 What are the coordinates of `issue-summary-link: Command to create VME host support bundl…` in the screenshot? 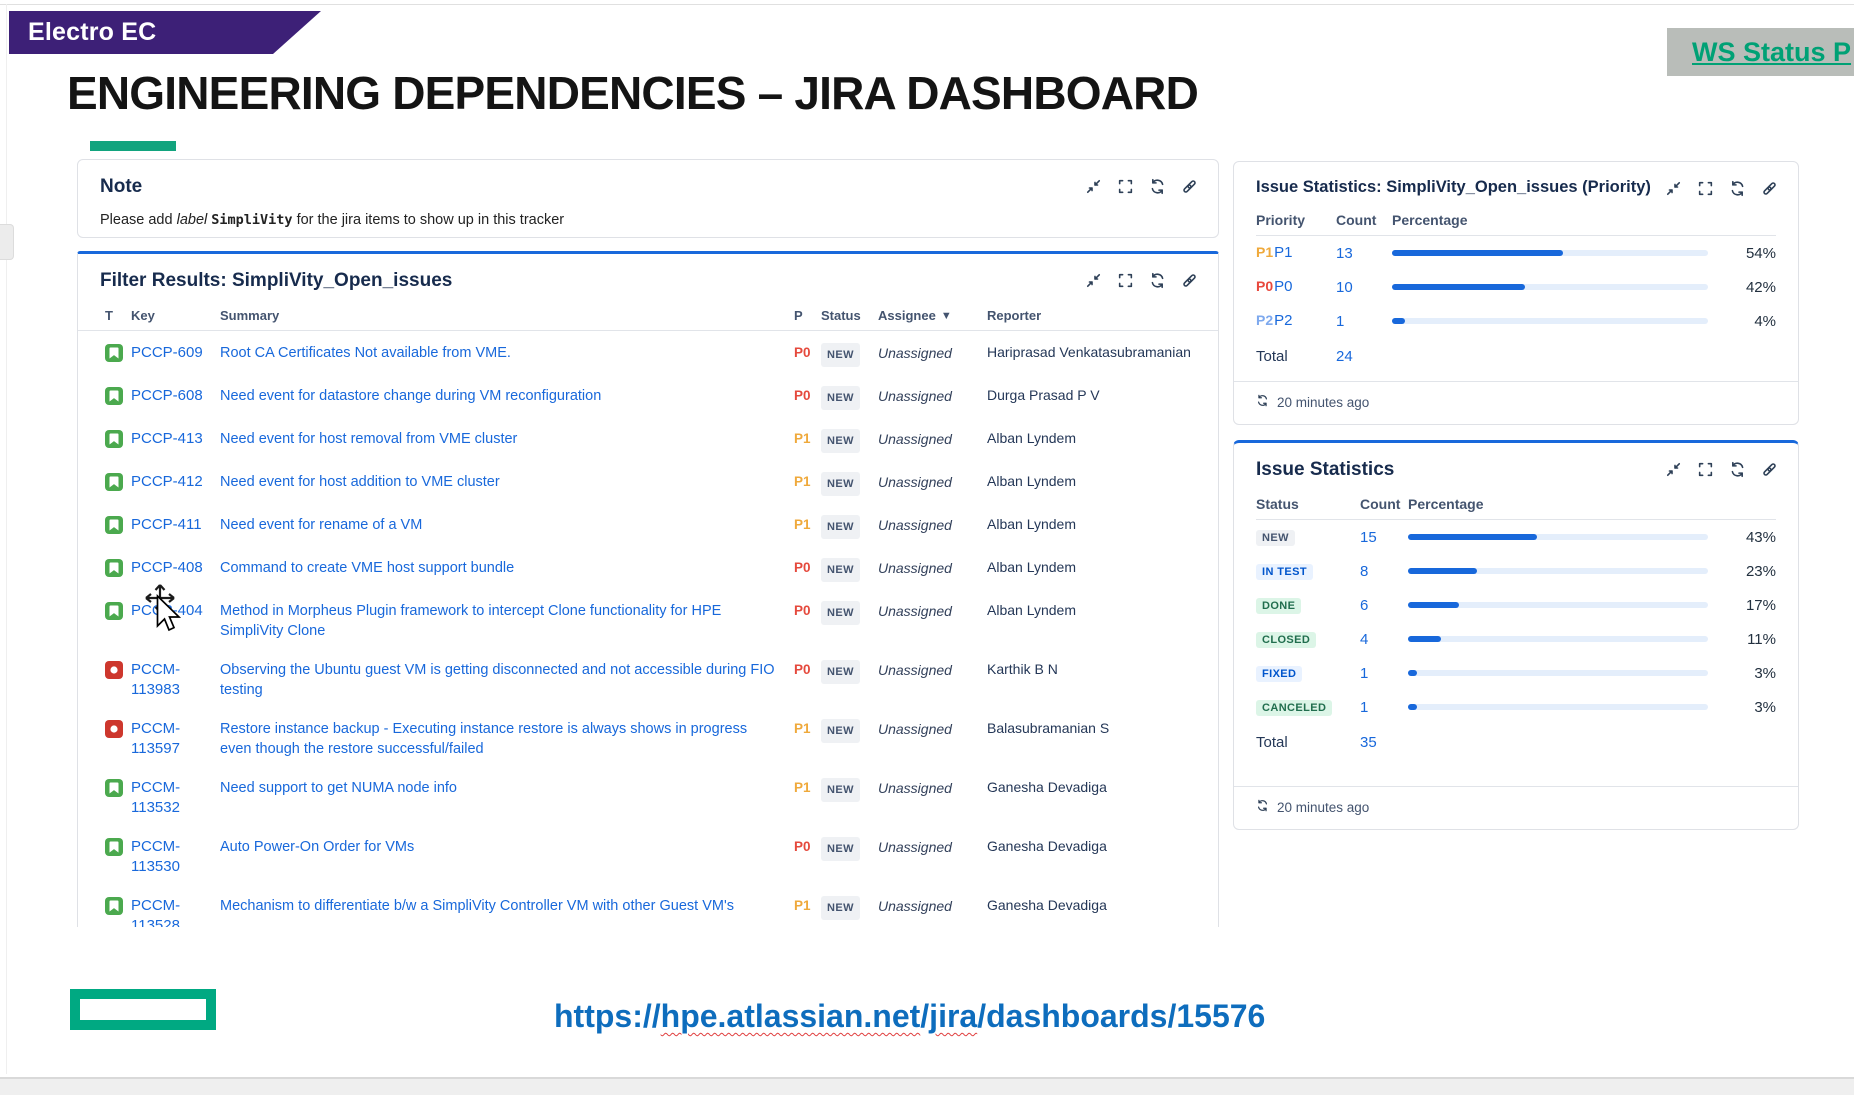 It's located at (367, 568).